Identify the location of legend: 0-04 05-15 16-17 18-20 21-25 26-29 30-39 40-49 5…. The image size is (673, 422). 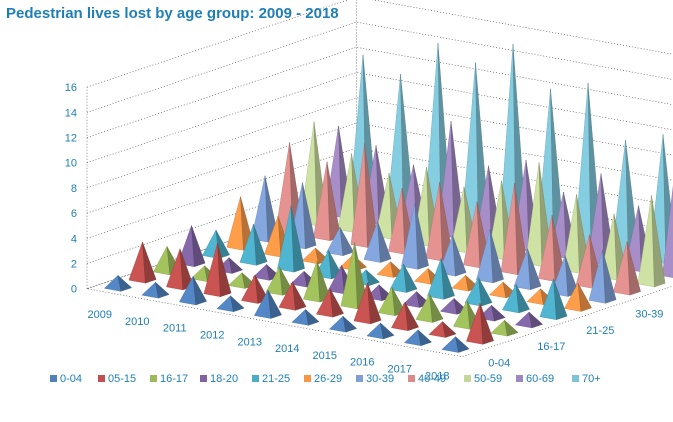
(325, 379).